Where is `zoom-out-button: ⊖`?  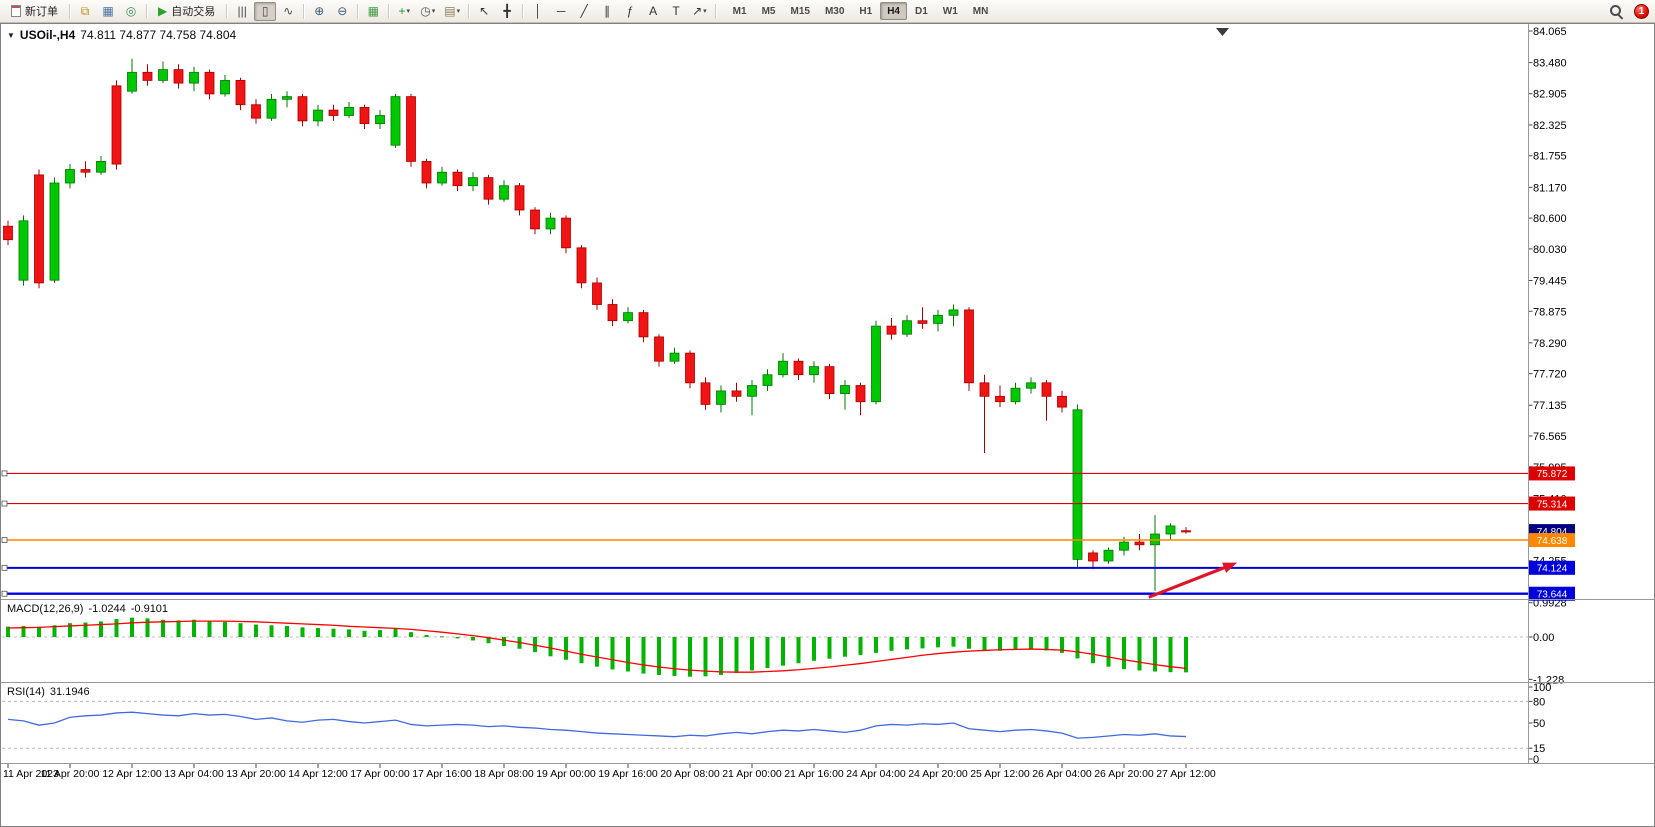 zoom-out-button: ⊖ is located at coordinates (342, 11).